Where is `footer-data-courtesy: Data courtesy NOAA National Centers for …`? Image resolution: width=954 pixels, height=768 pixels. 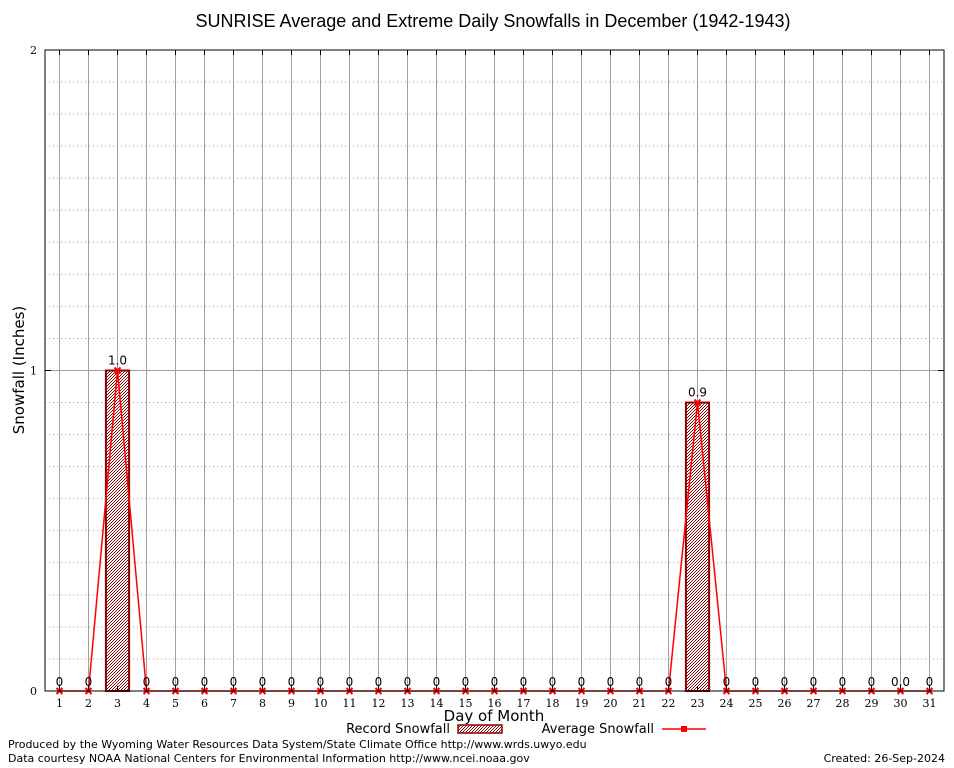
footer-data-courtesy: Data courtesy NOAA National Centers for … is located at coordinates (269, 758).